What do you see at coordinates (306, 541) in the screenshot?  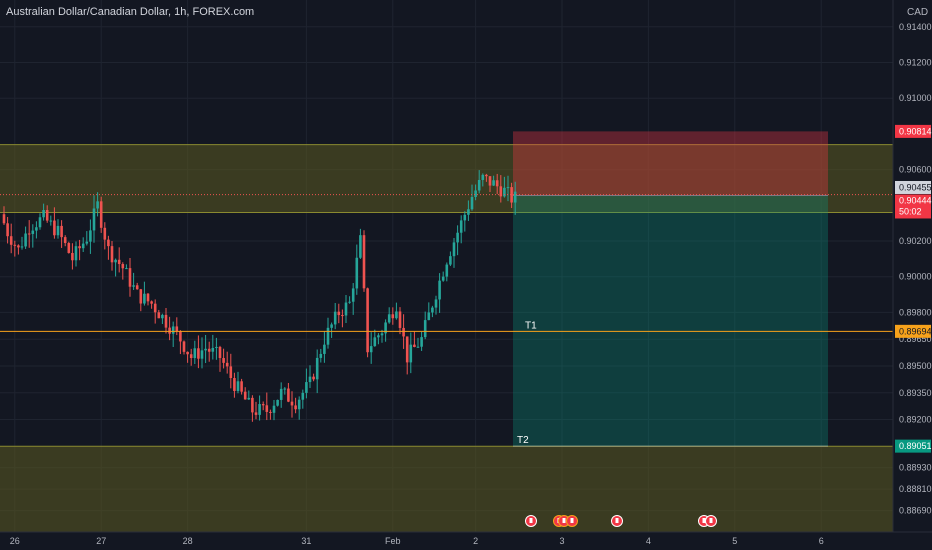 I see `time-tick-label: 31` at bounding box center [306, 541].